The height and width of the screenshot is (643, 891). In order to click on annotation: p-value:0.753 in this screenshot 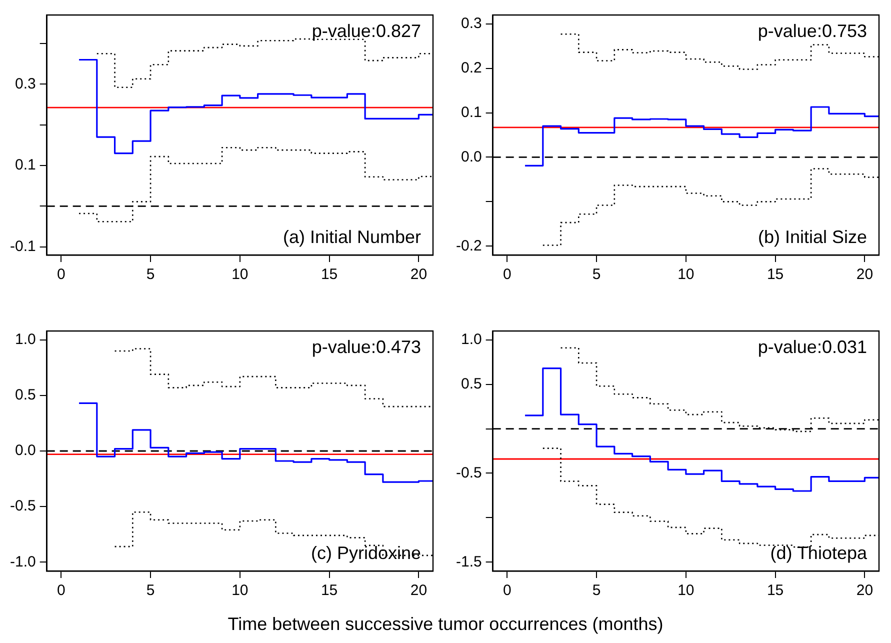, I will do `click(812, 30)`.